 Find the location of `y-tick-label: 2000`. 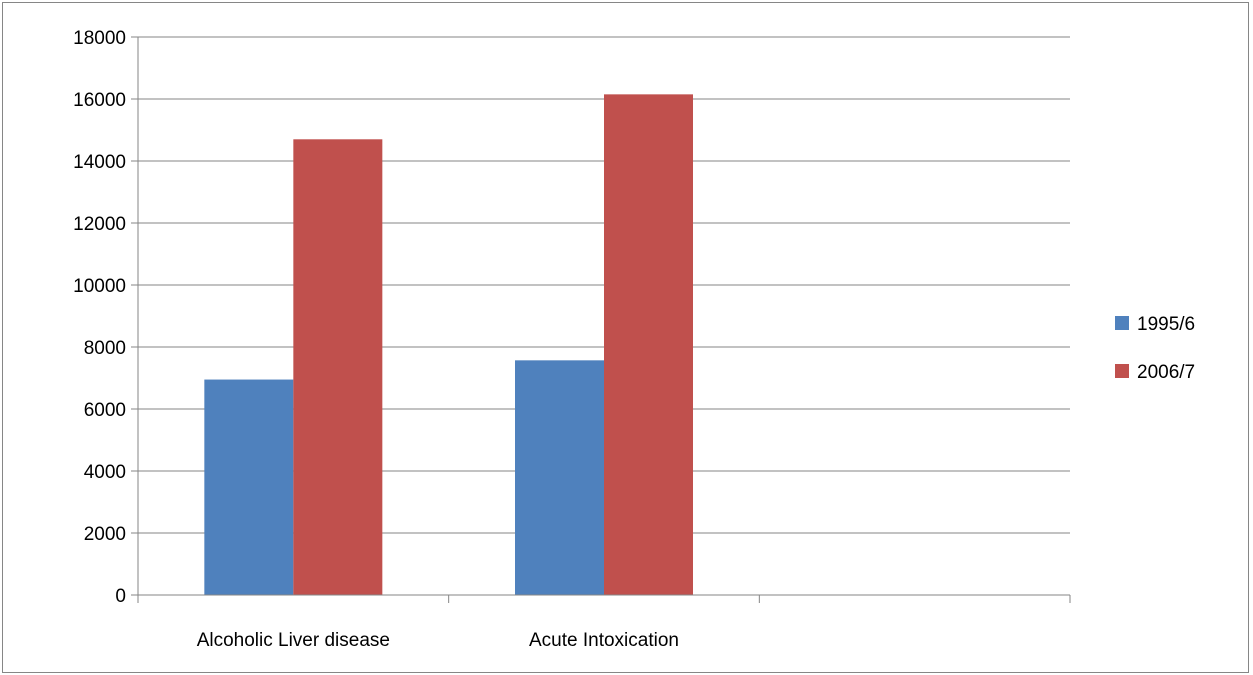

y-tick-label: 2000 is located at coordinates (105, 534).